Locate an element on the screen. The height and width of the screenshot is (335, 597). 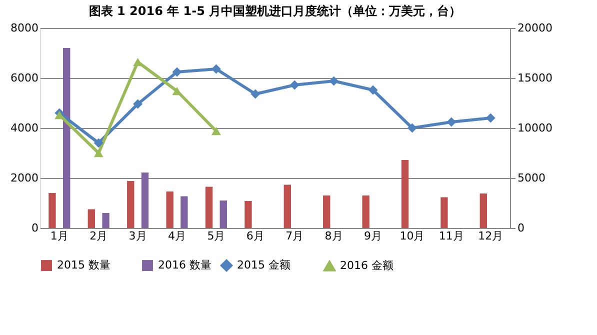
legend-label: 2016 数量 is located at coordinates (185, 265).